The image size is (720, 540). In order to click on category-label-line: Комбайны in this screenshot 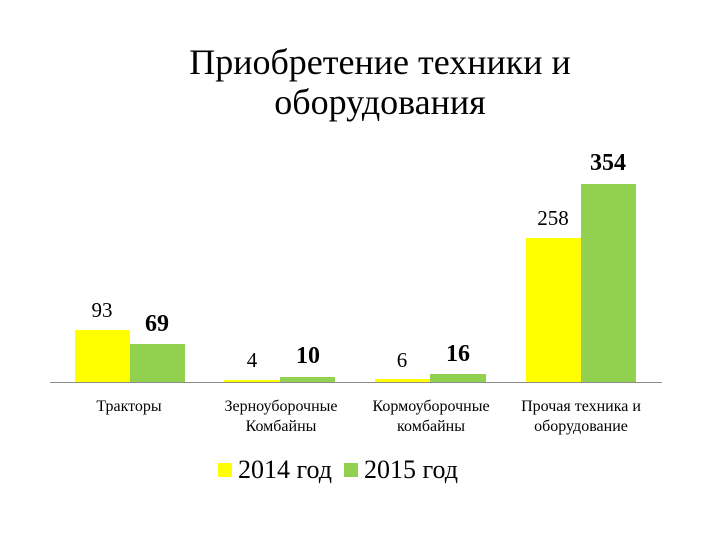, I will do `click(281, 426)`.